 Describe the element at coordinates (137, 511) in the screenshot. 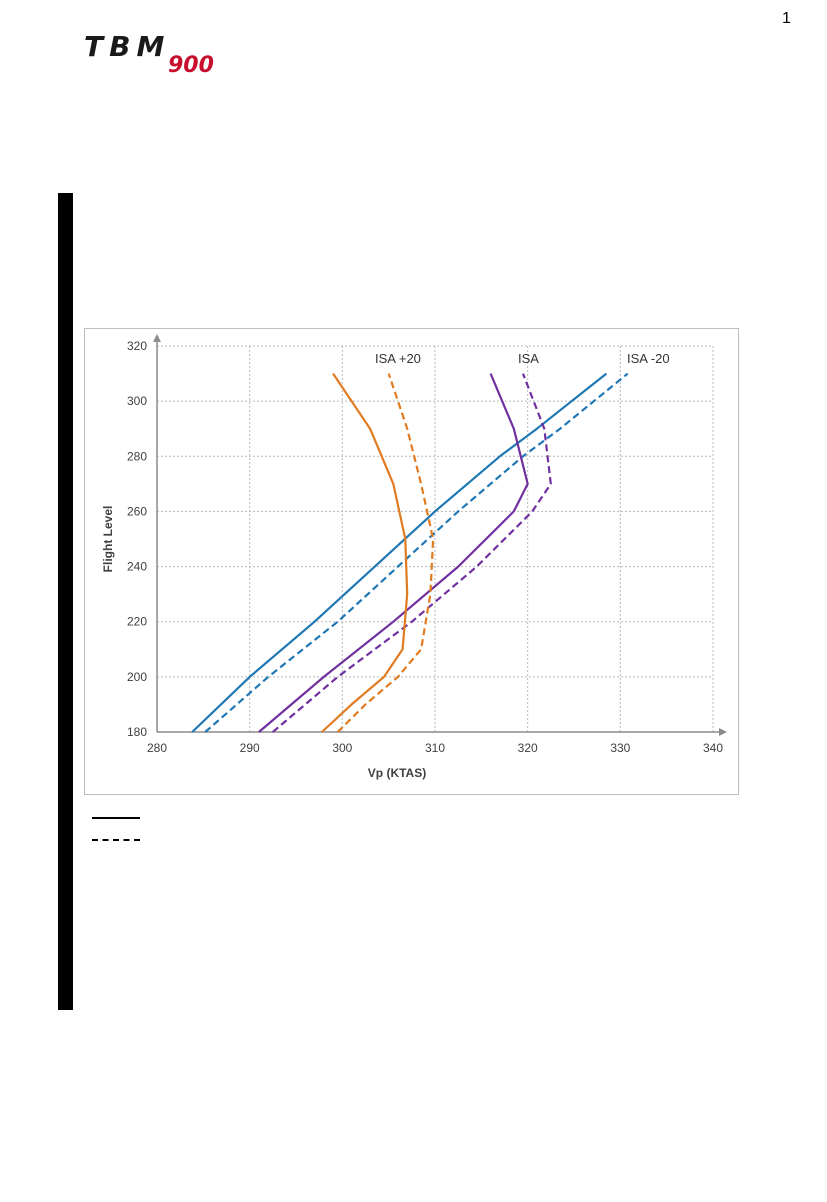

I see `y-tick-label: 260` at that location.